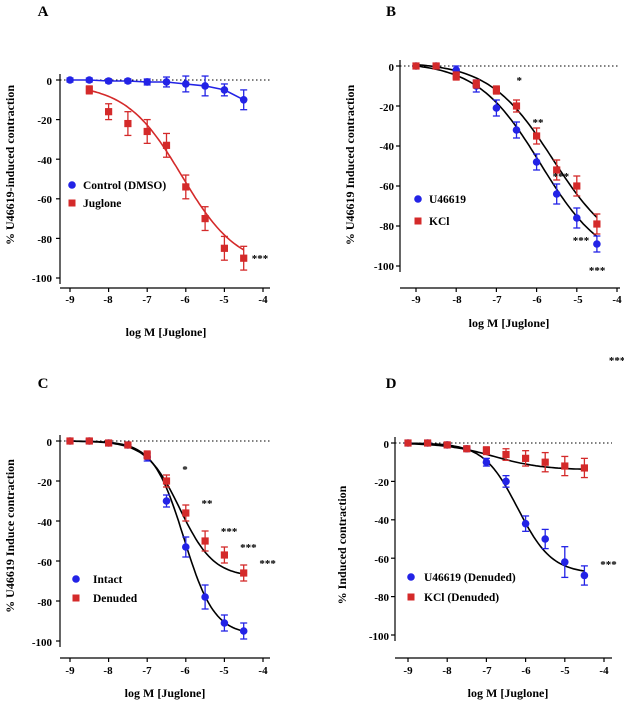  What do you see at coordinates (508, 693) in the screenshot?
I see `panel-d-x-axis-title: log M [Juglone]` at bounding box center [508, 693].